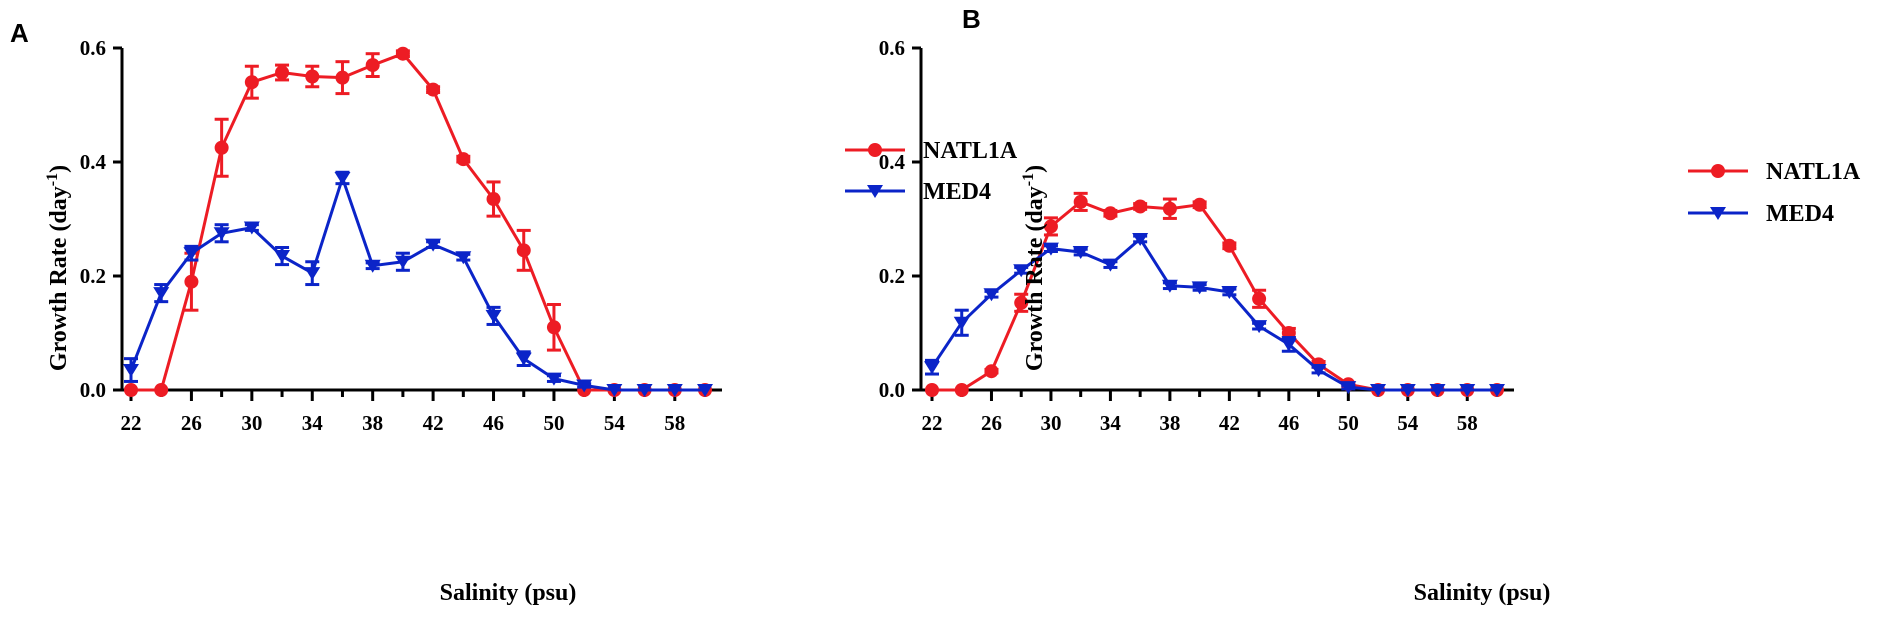 This screenshot has height=617, width=1904. I want to click on legend-marker-natl1a-b, so click(1718, 171).